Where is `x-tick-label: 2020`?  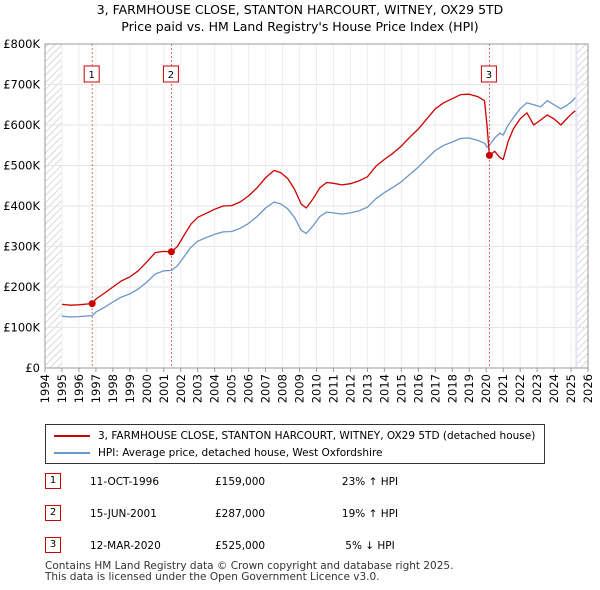
x-tick-label: 2020 is located at coordinates (486, 388).